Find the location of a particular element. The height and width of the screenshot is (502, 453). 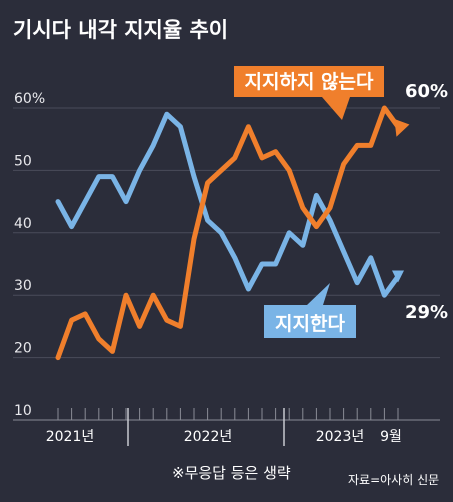

x-tick-label: 2022년 is located at coordinates (208, 437).